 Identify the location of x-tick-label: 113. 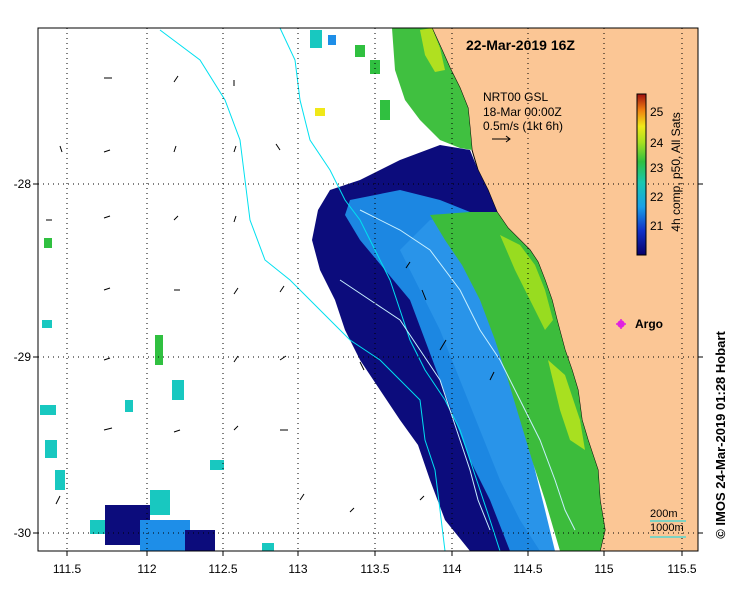
(297, 569).